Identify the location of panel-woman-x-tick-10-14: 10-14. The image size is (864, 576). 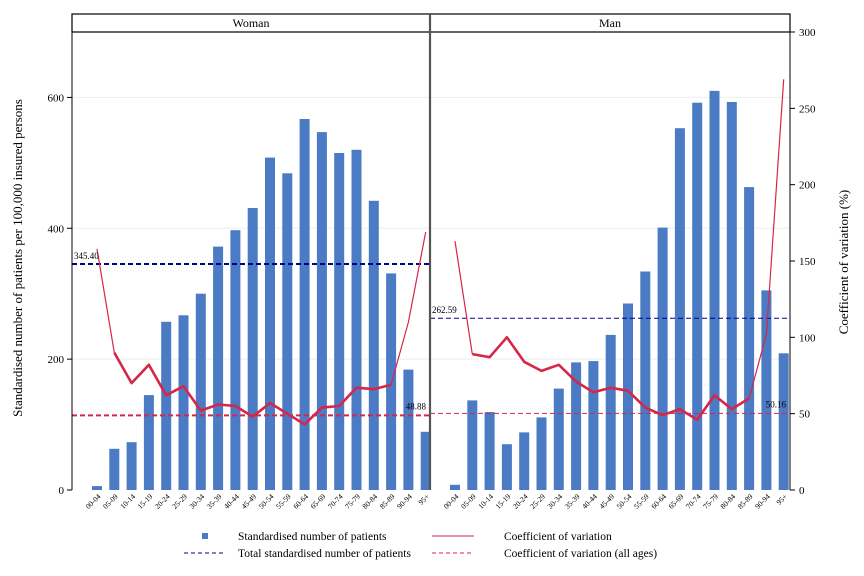
(127, 501).